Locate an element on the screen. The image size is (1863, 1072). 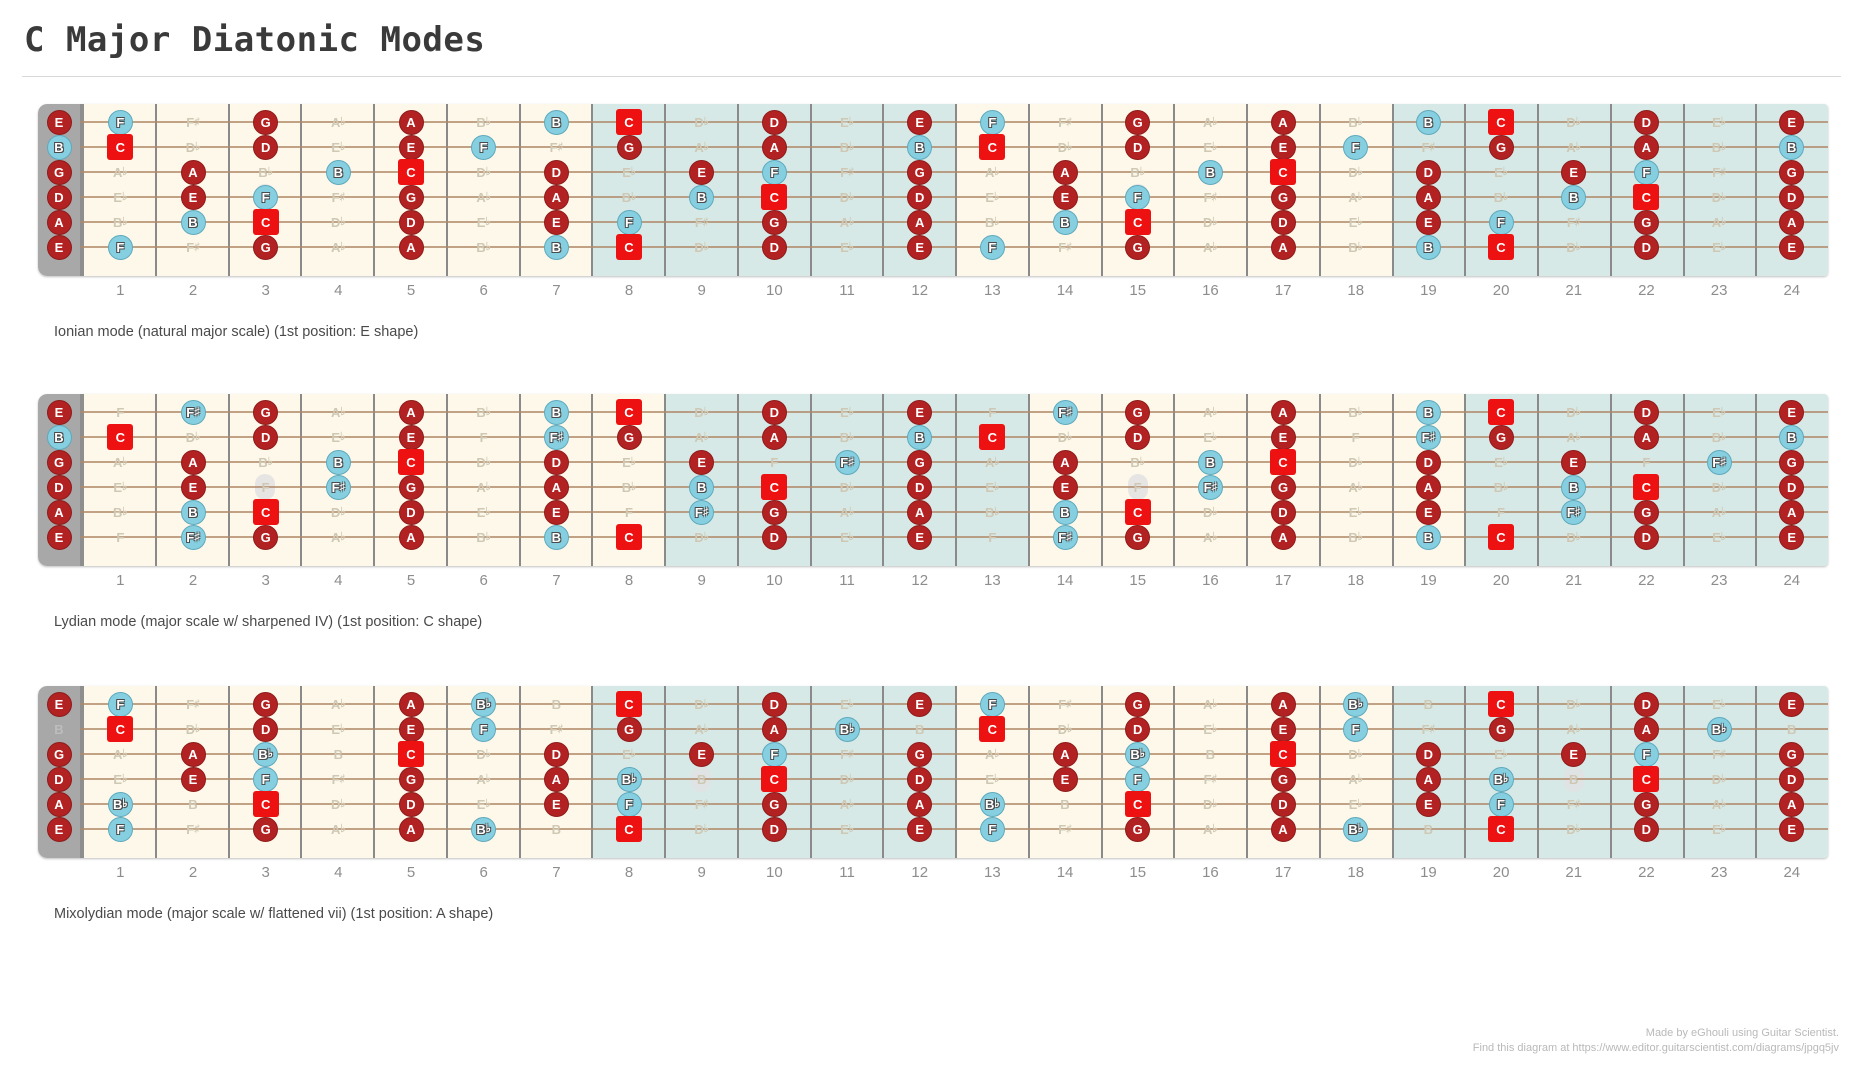
open-string-note-2: G is located at coordinates (59, 462).